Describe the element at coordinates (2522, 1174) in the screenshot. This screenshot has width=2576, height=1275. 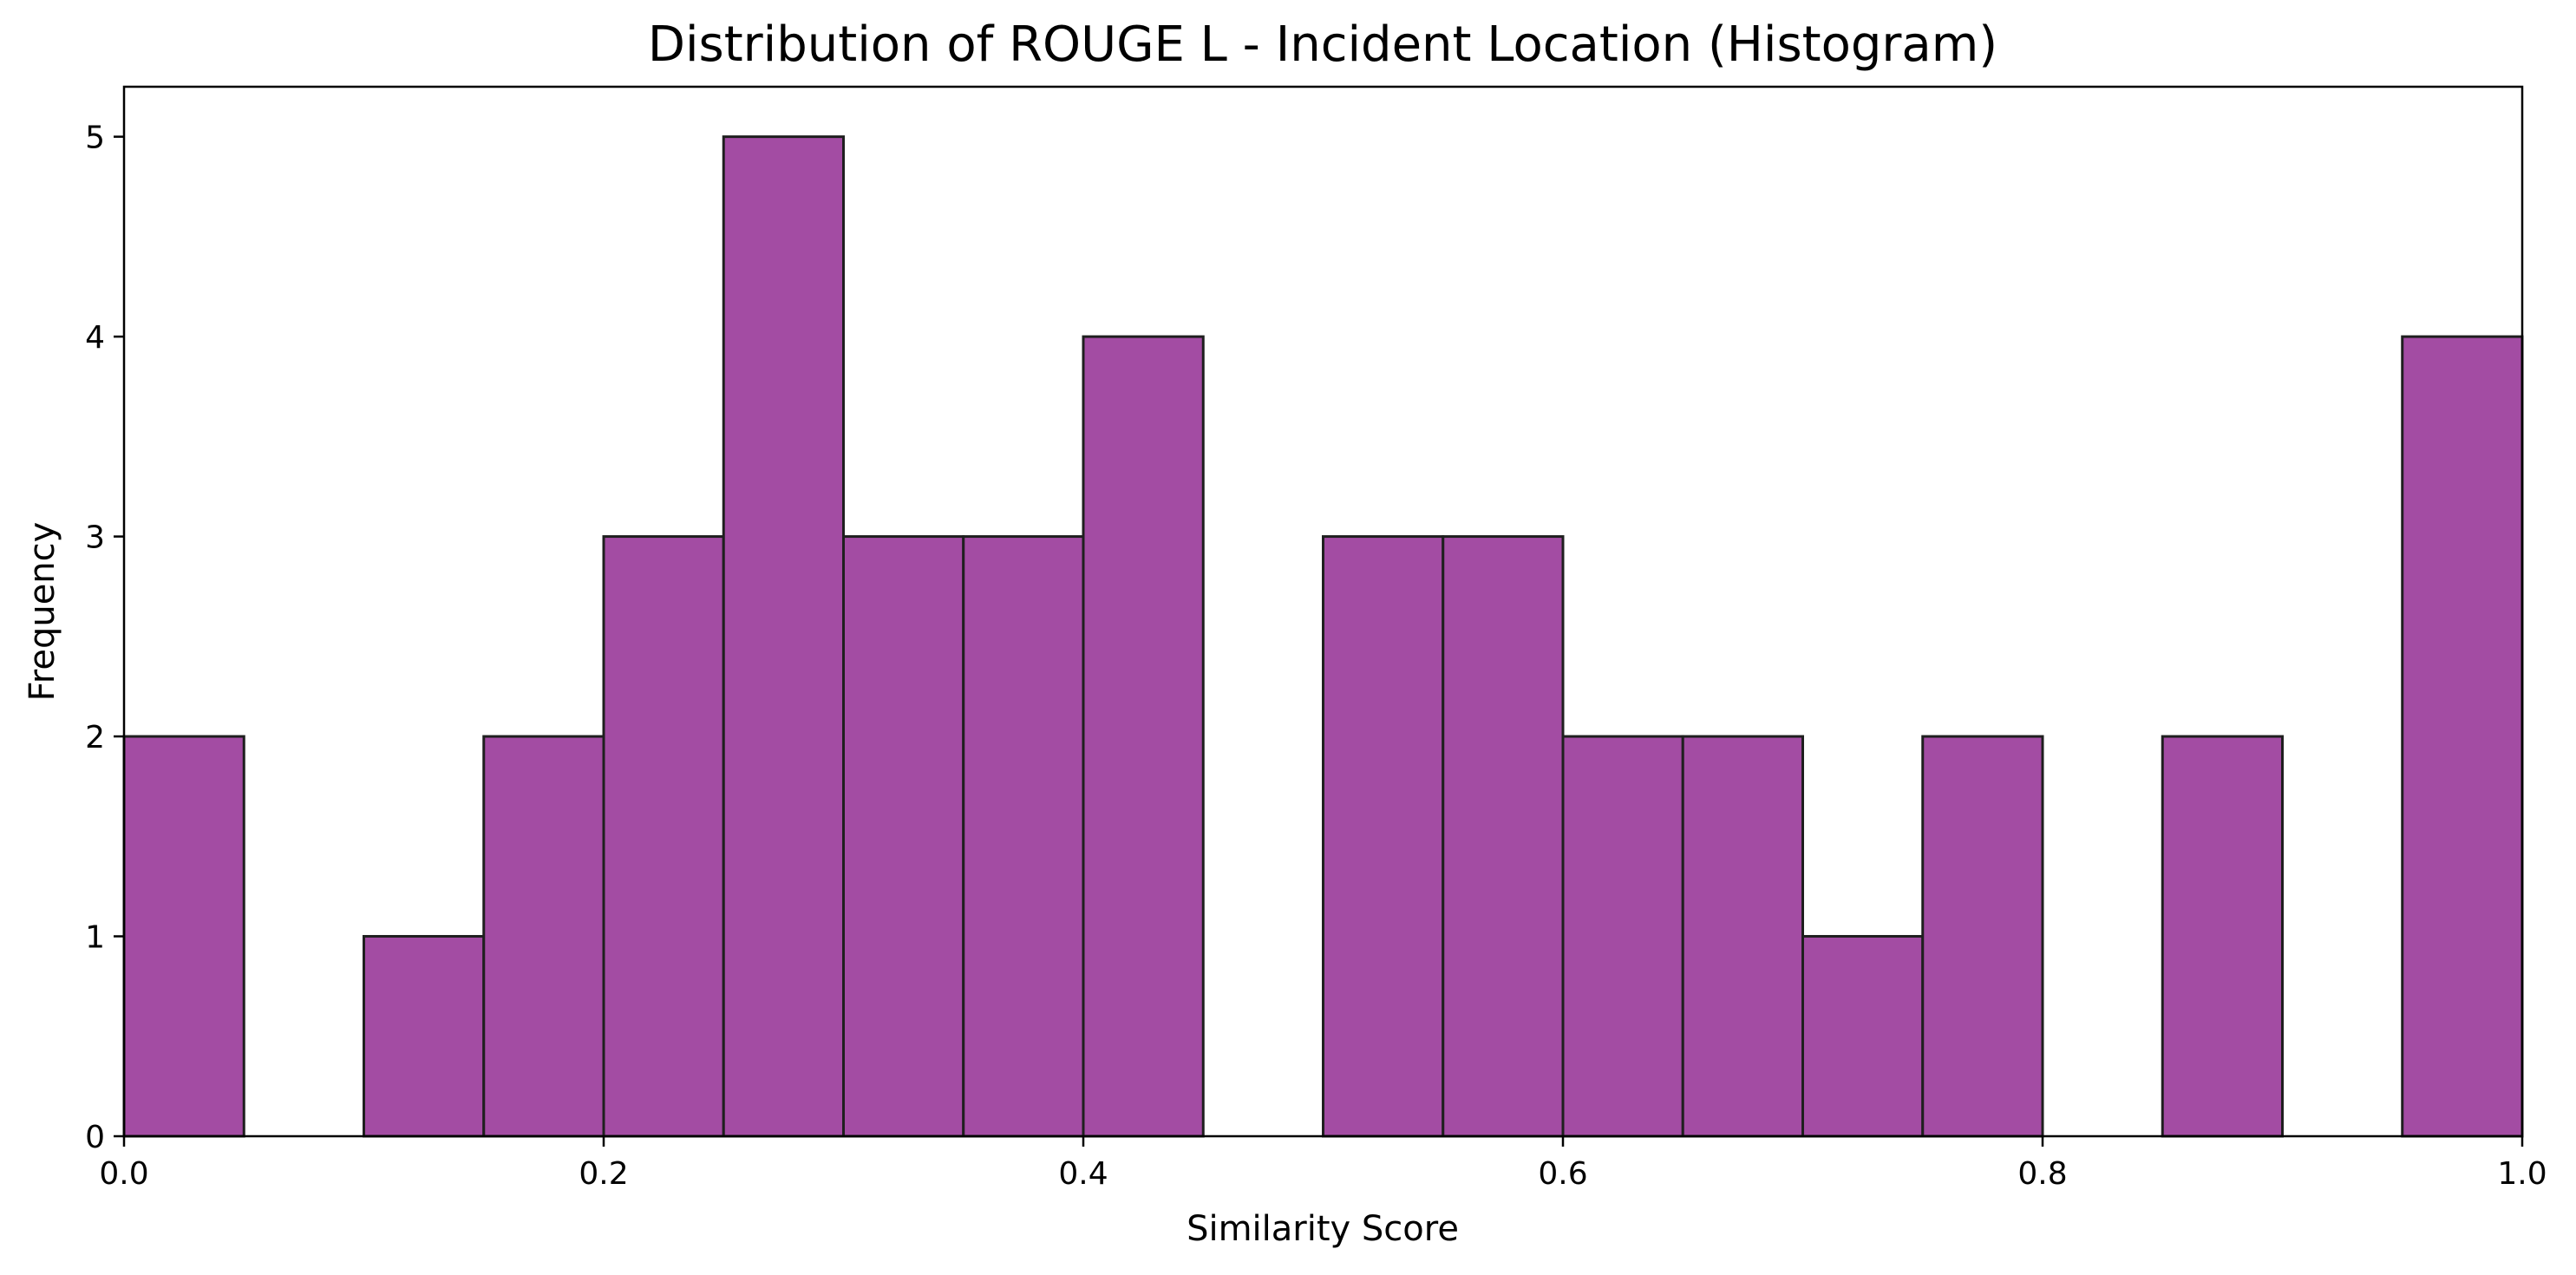
I see `x-tick-label: 1.0` at that location.